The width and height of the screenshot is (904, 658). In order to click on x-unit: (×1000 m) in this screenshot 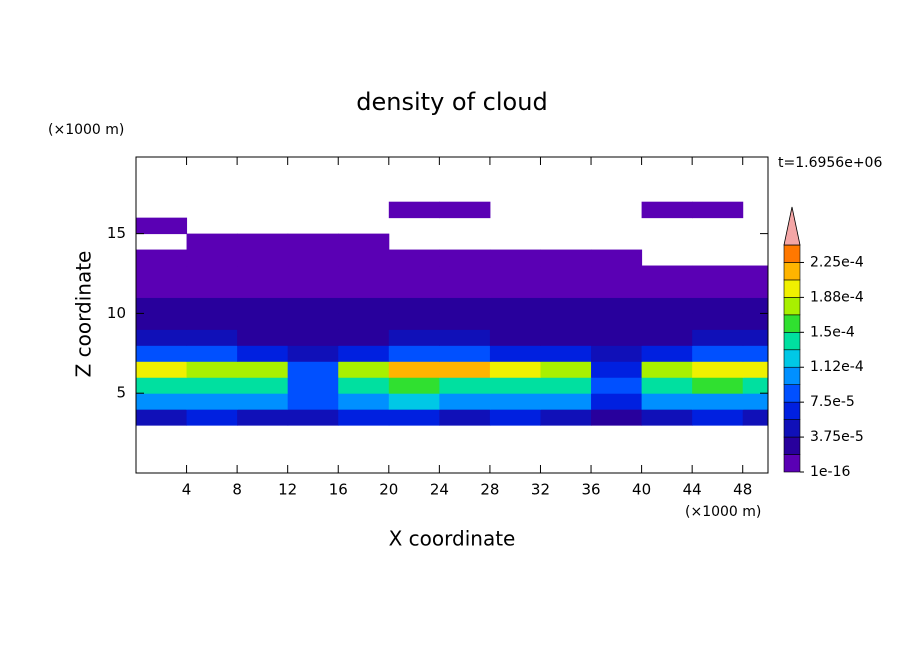, I will do `click(723, 512)`.